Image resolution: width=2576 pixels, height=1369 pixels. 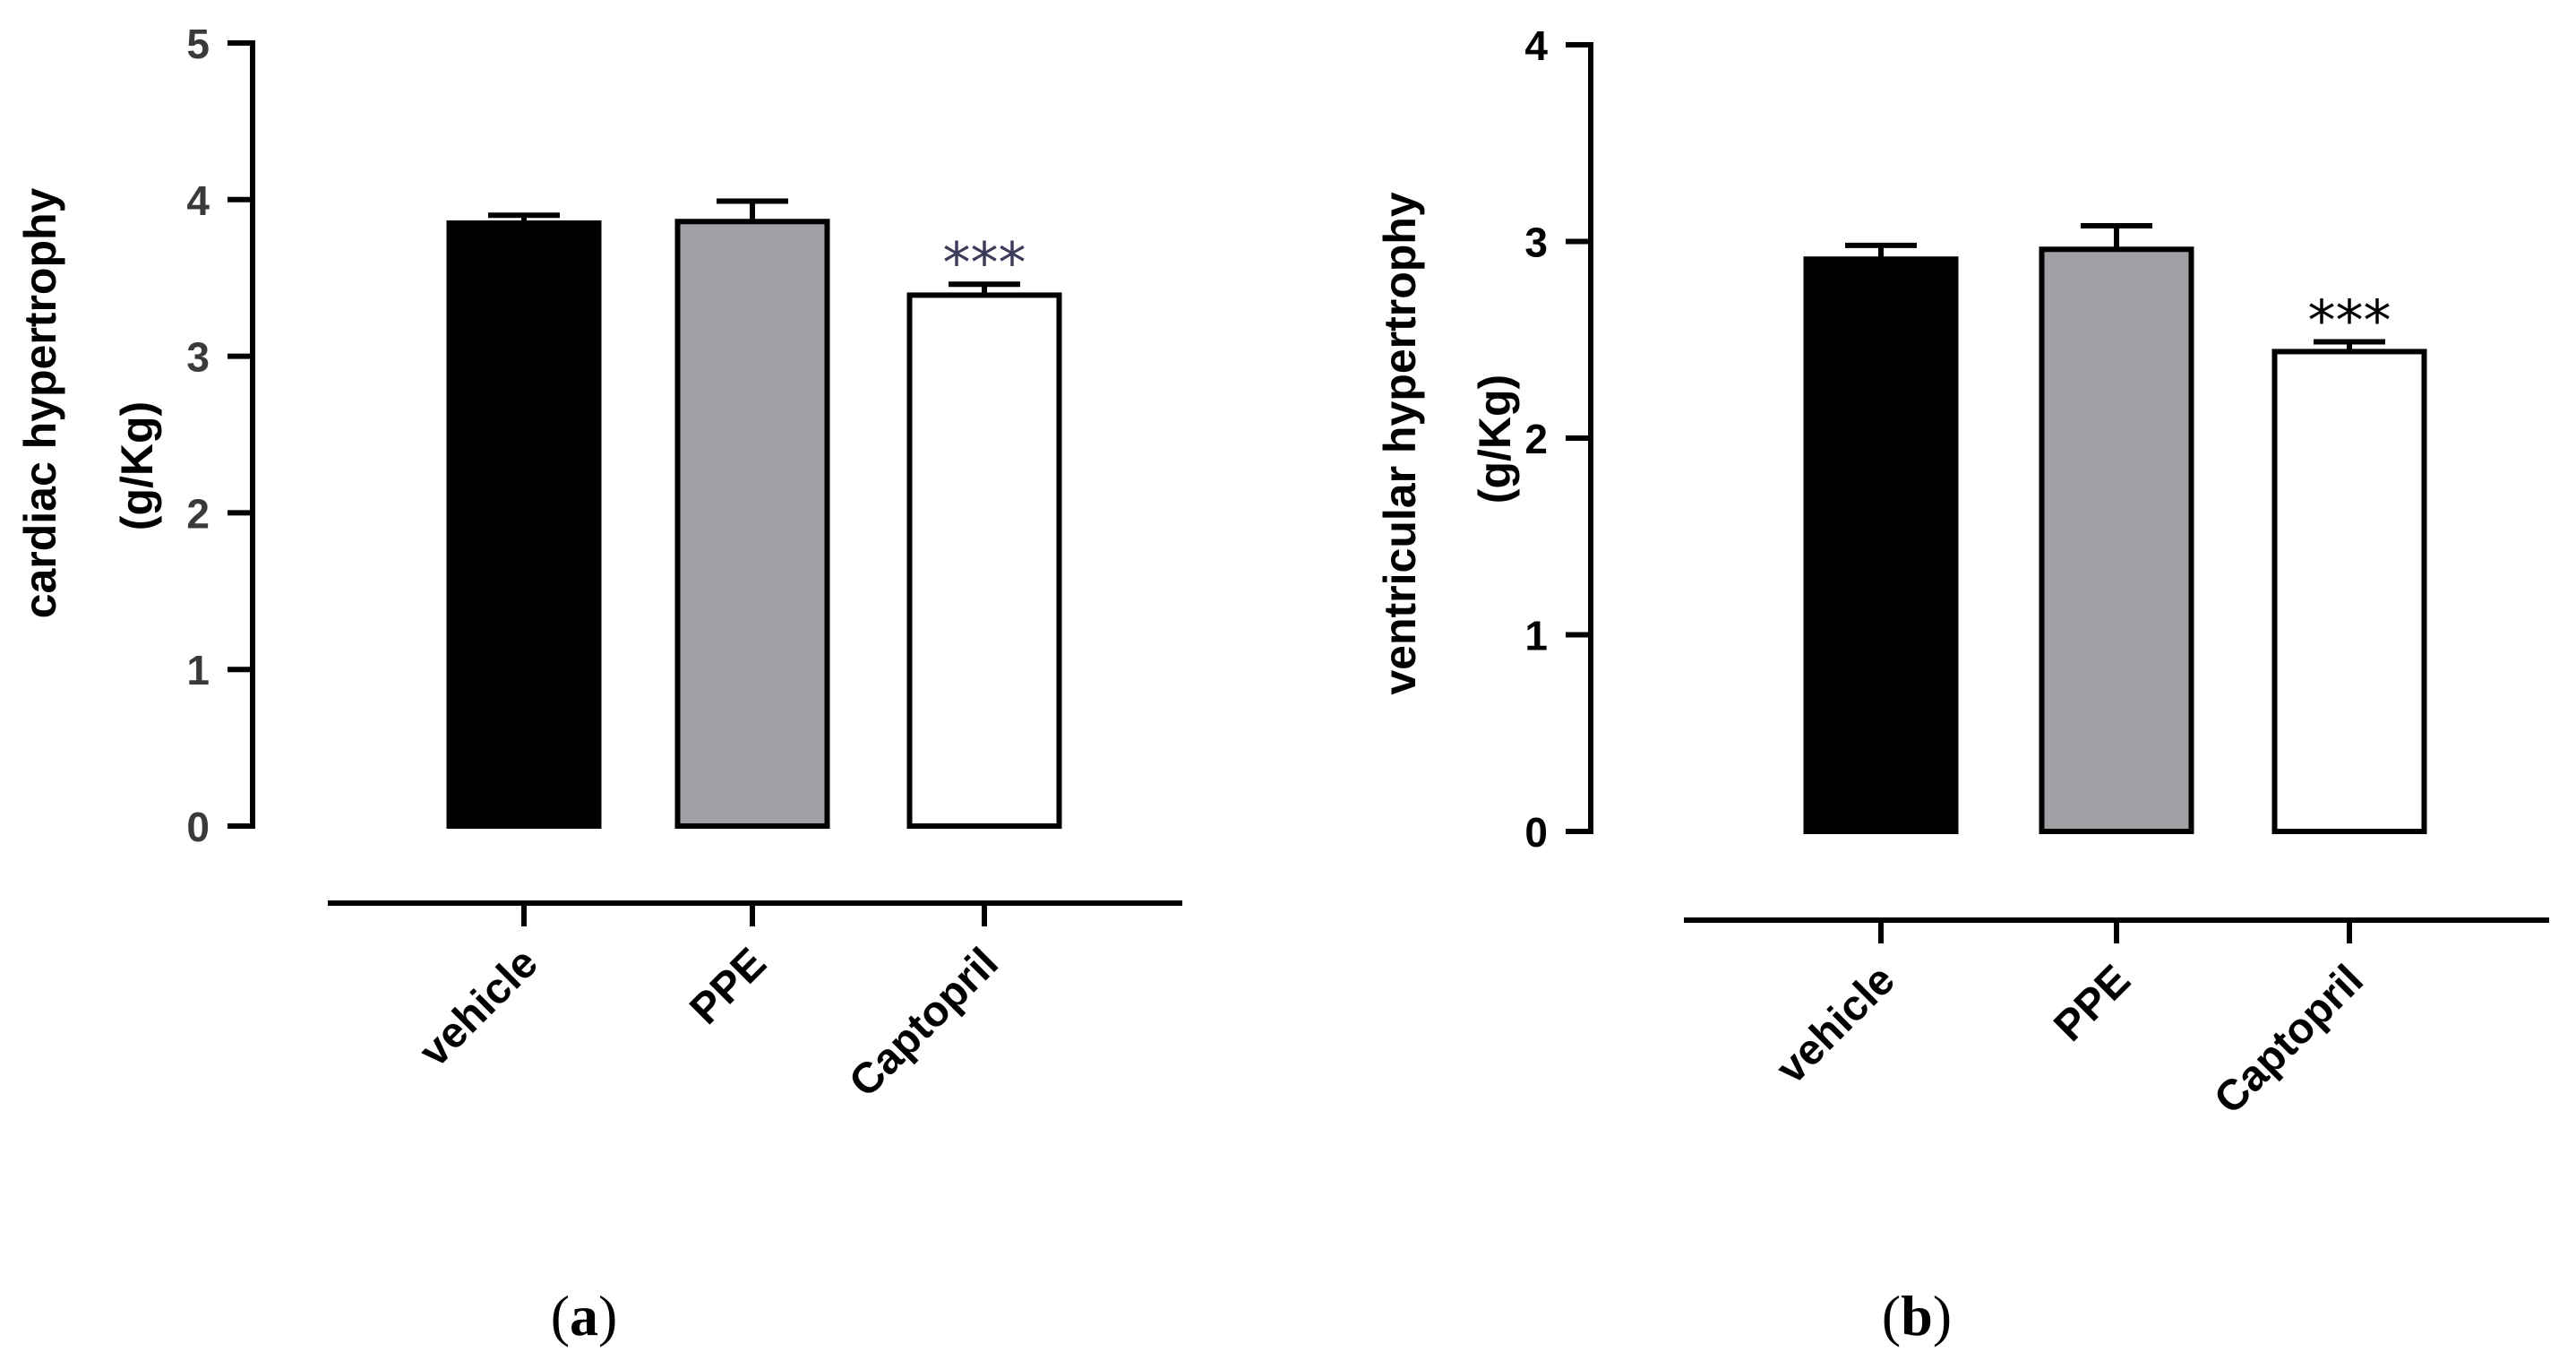 What do you see at coordinates (1536, 832) in the screenshot?
I see `panel-b-ytick-label-0: 0` at bounding box center [1536, 832].